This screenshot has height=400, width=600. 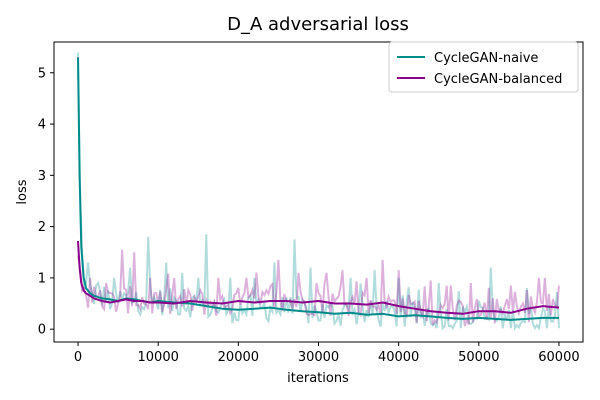 I want to click on x-tick-label: 50000, so click(x=478, y=357).